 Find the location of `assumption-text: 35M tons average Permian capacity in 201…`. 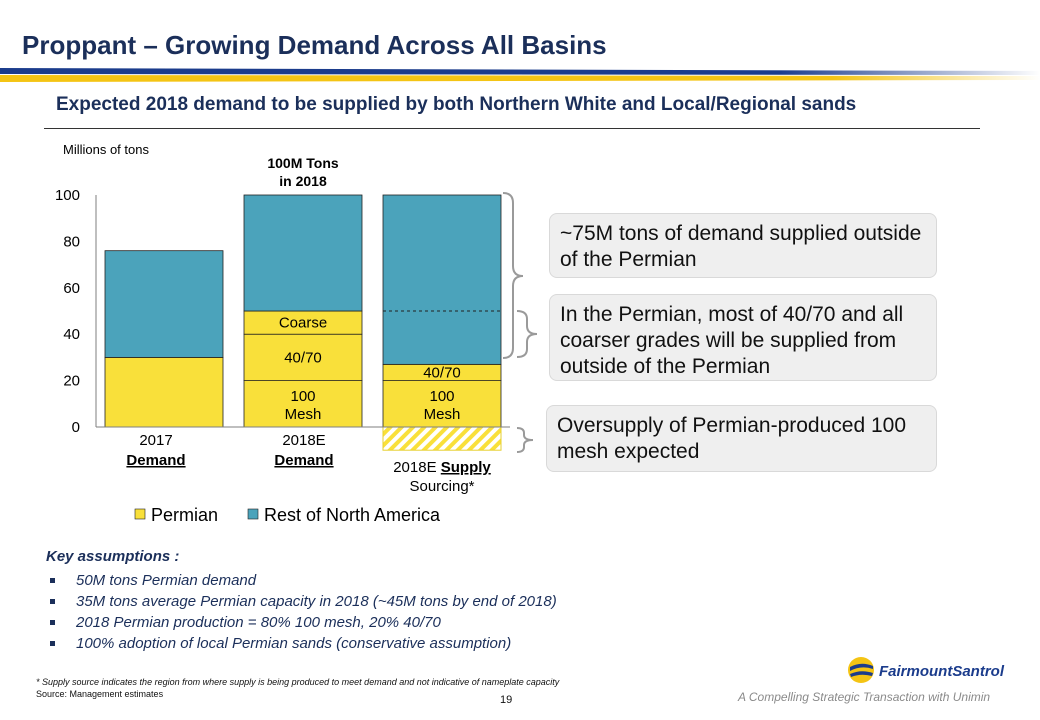

assumption-text: 35M tons average Permian capacity in 201… is located at coordinates (316, 601).